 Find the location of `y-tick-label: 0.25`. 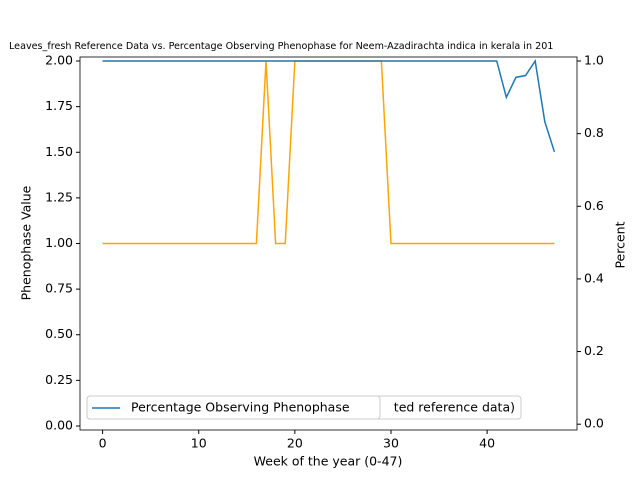

y-tick-label: 0.25 is located at coordinates (59, 379).